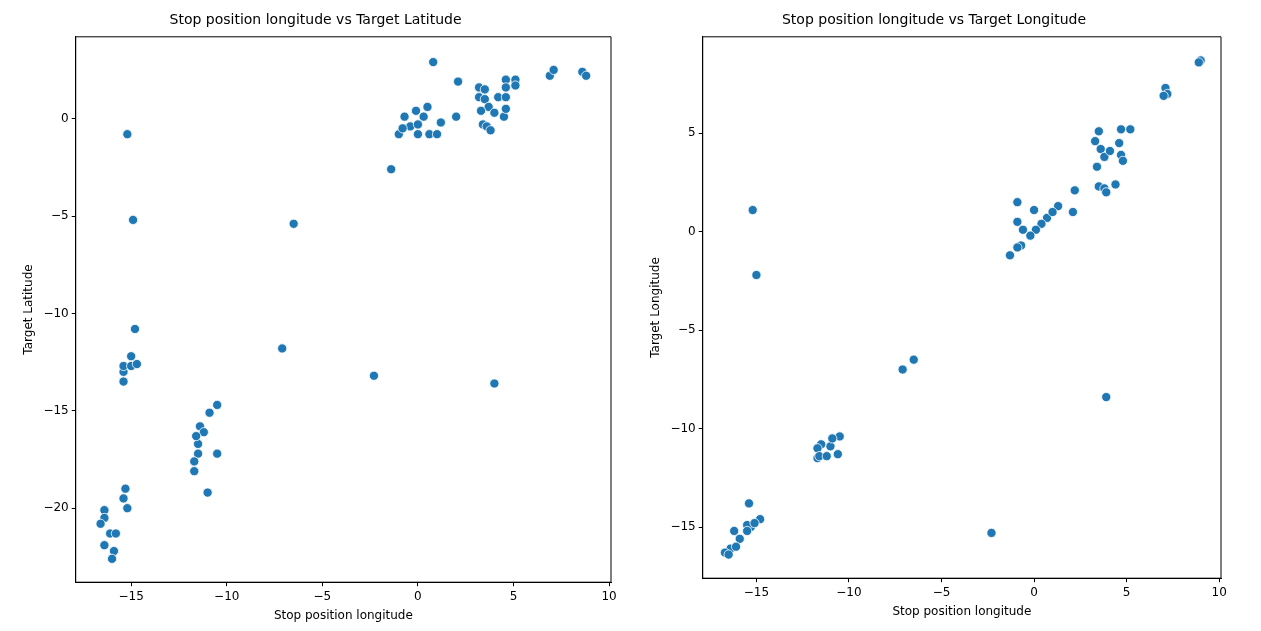 The width and height of the screenshot is (1261, 631). What do you see at coordinates (655, 308) in the screenshot?
I see `y-axis-title: Target Longitude` at bounding box center [655, 308].